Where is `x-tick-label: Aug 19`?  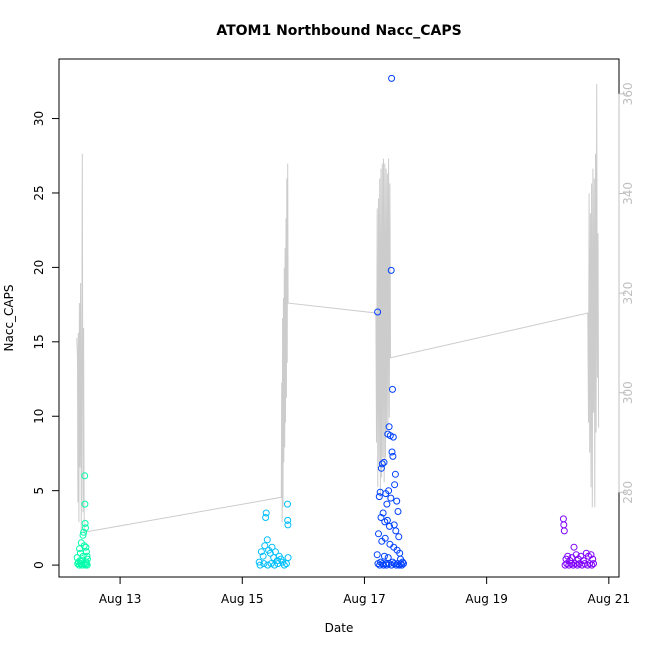
x-tick-label: Aug 19 is located at coordinates (486, 599).